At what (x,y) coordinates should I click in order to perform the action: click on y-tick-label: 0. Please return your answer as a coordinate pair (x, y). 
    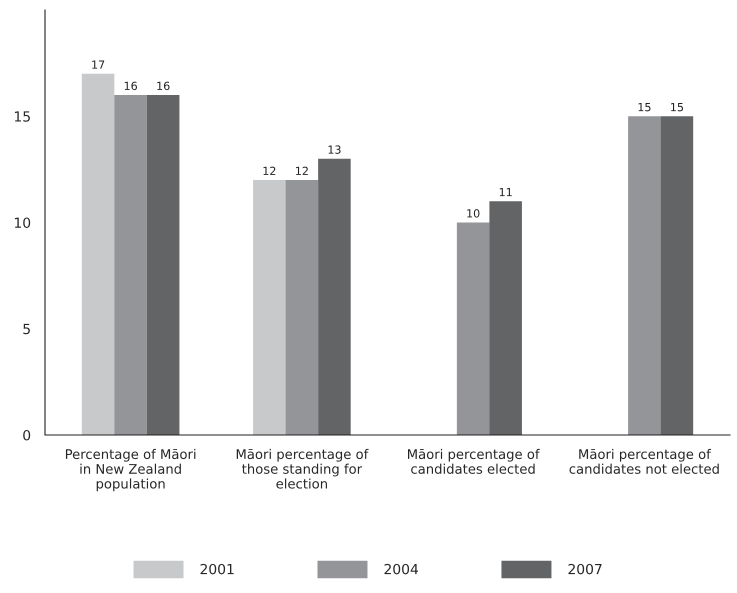
    Looking at the image, I should click on (26, 435).